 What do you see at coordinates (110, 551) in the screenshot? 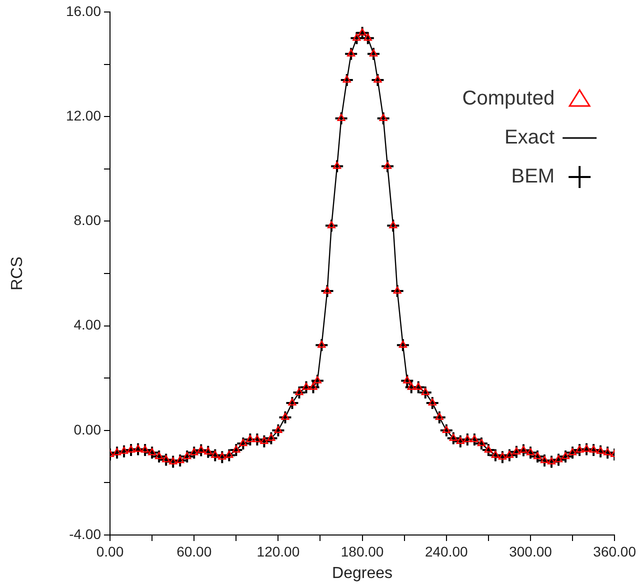
I see `x-tick-label: 0.00` at bounding box center [110, 551].